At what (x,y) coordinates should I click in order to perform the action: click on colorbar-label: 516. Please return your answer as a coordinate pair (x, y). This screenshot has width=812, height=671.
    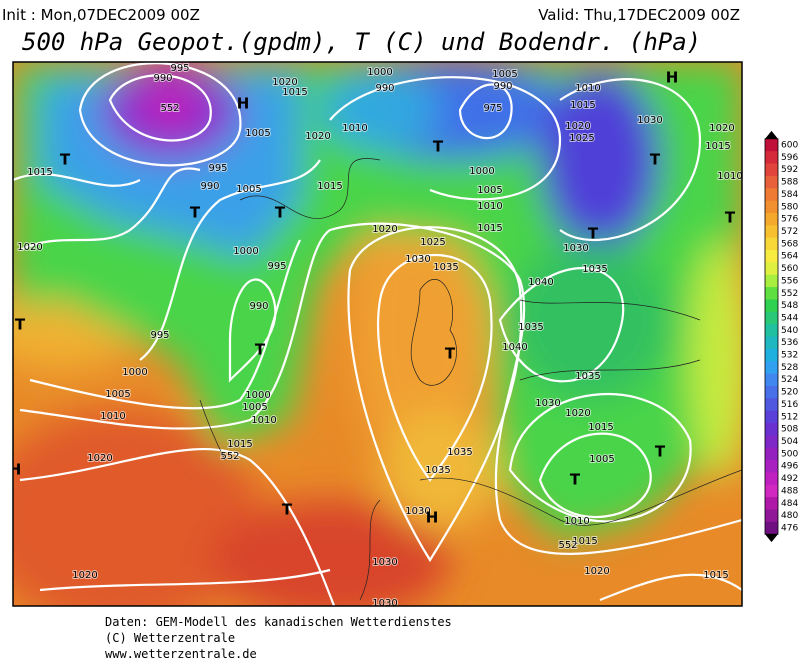
    Looking at the image, I should click on (789, 405).